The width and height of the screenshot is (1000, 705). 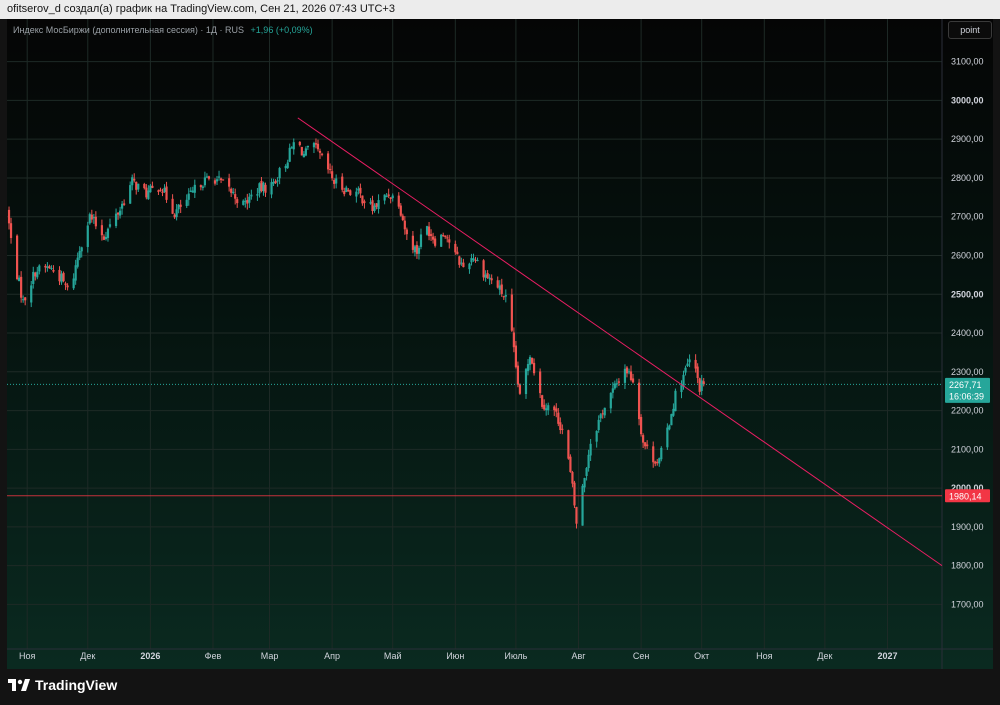 What do you see at coordinates (150, 656) in the screenshot?
I see `x-tick-label: 2026` at bounding box center [150, 656].